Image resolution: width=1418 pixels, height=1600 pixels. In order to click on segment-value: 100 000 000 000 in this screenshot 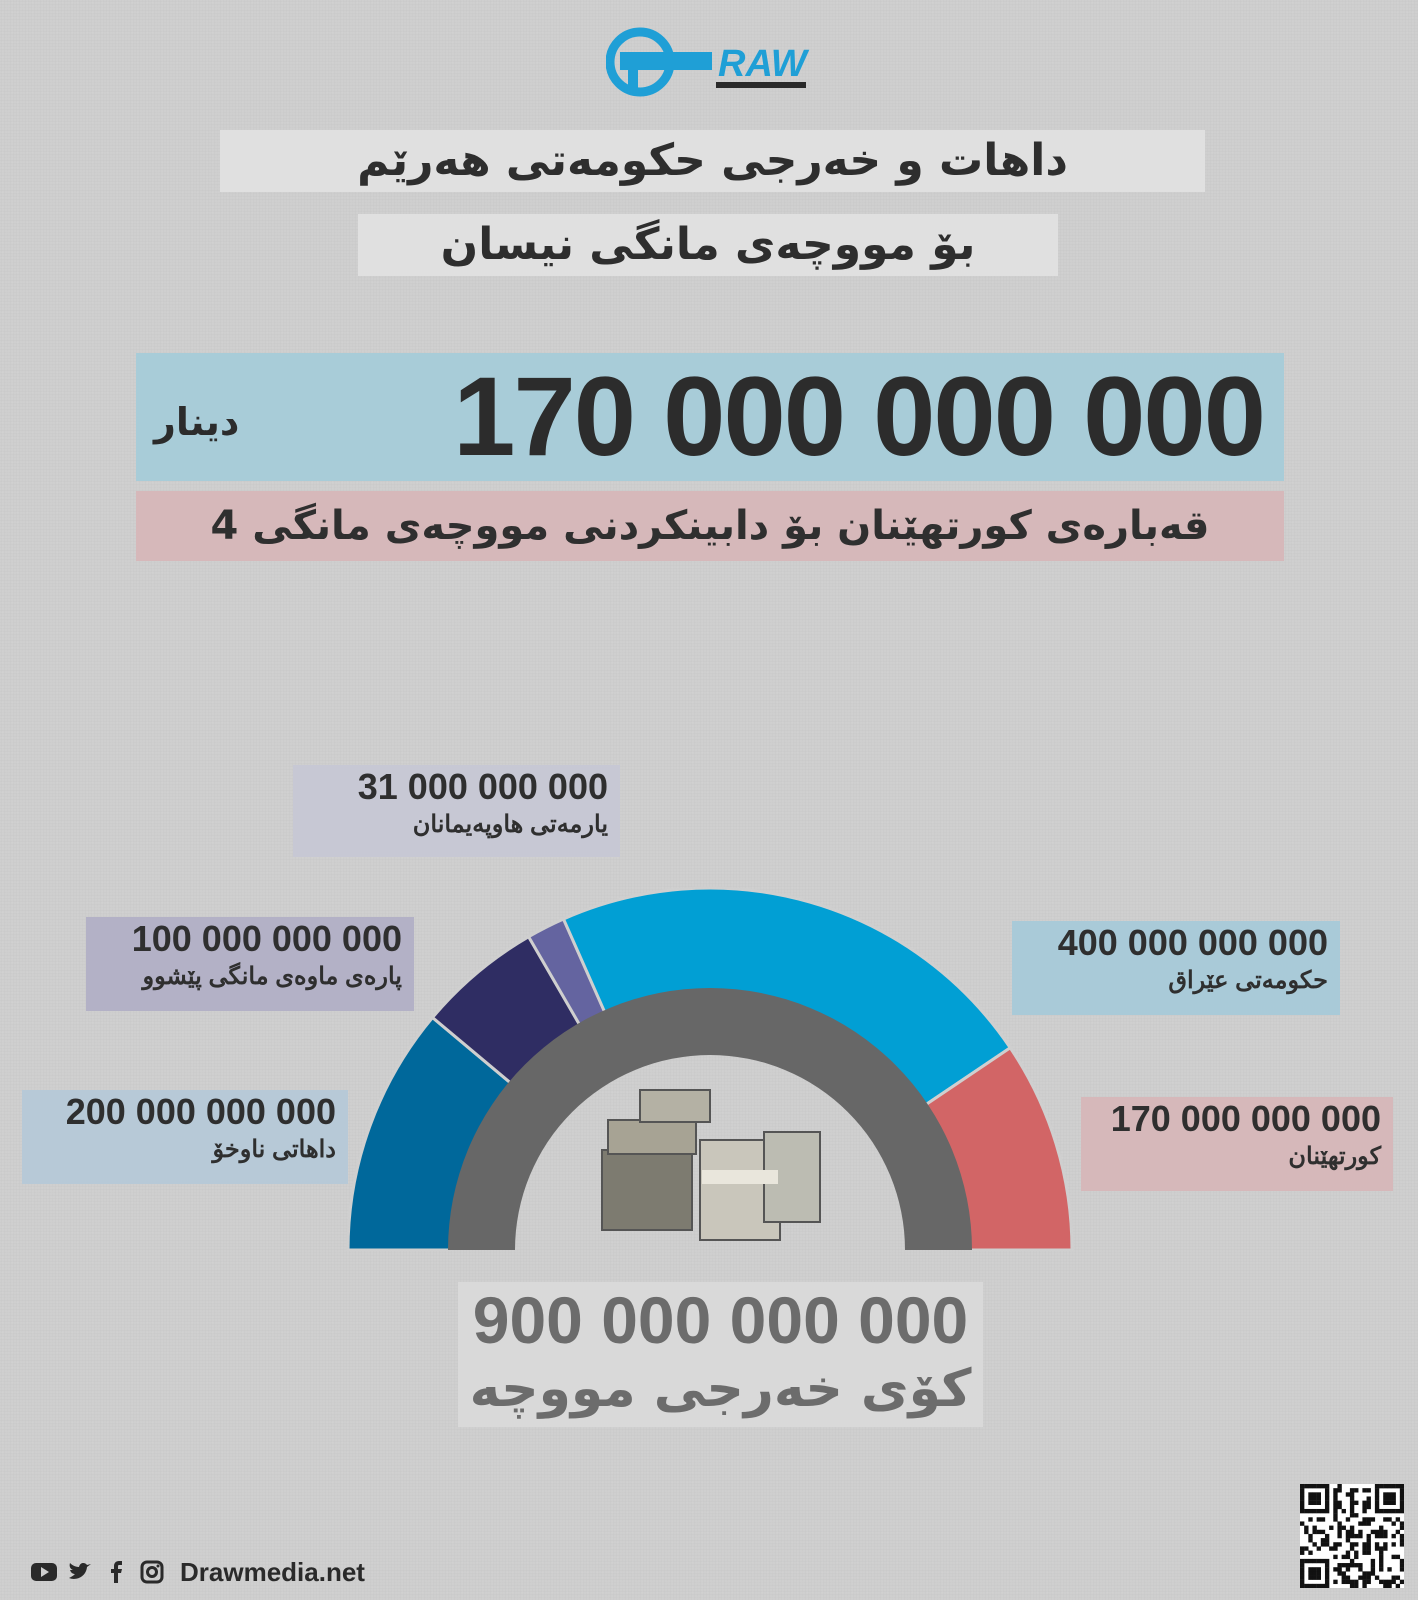, I will do `click(266, 938)`.